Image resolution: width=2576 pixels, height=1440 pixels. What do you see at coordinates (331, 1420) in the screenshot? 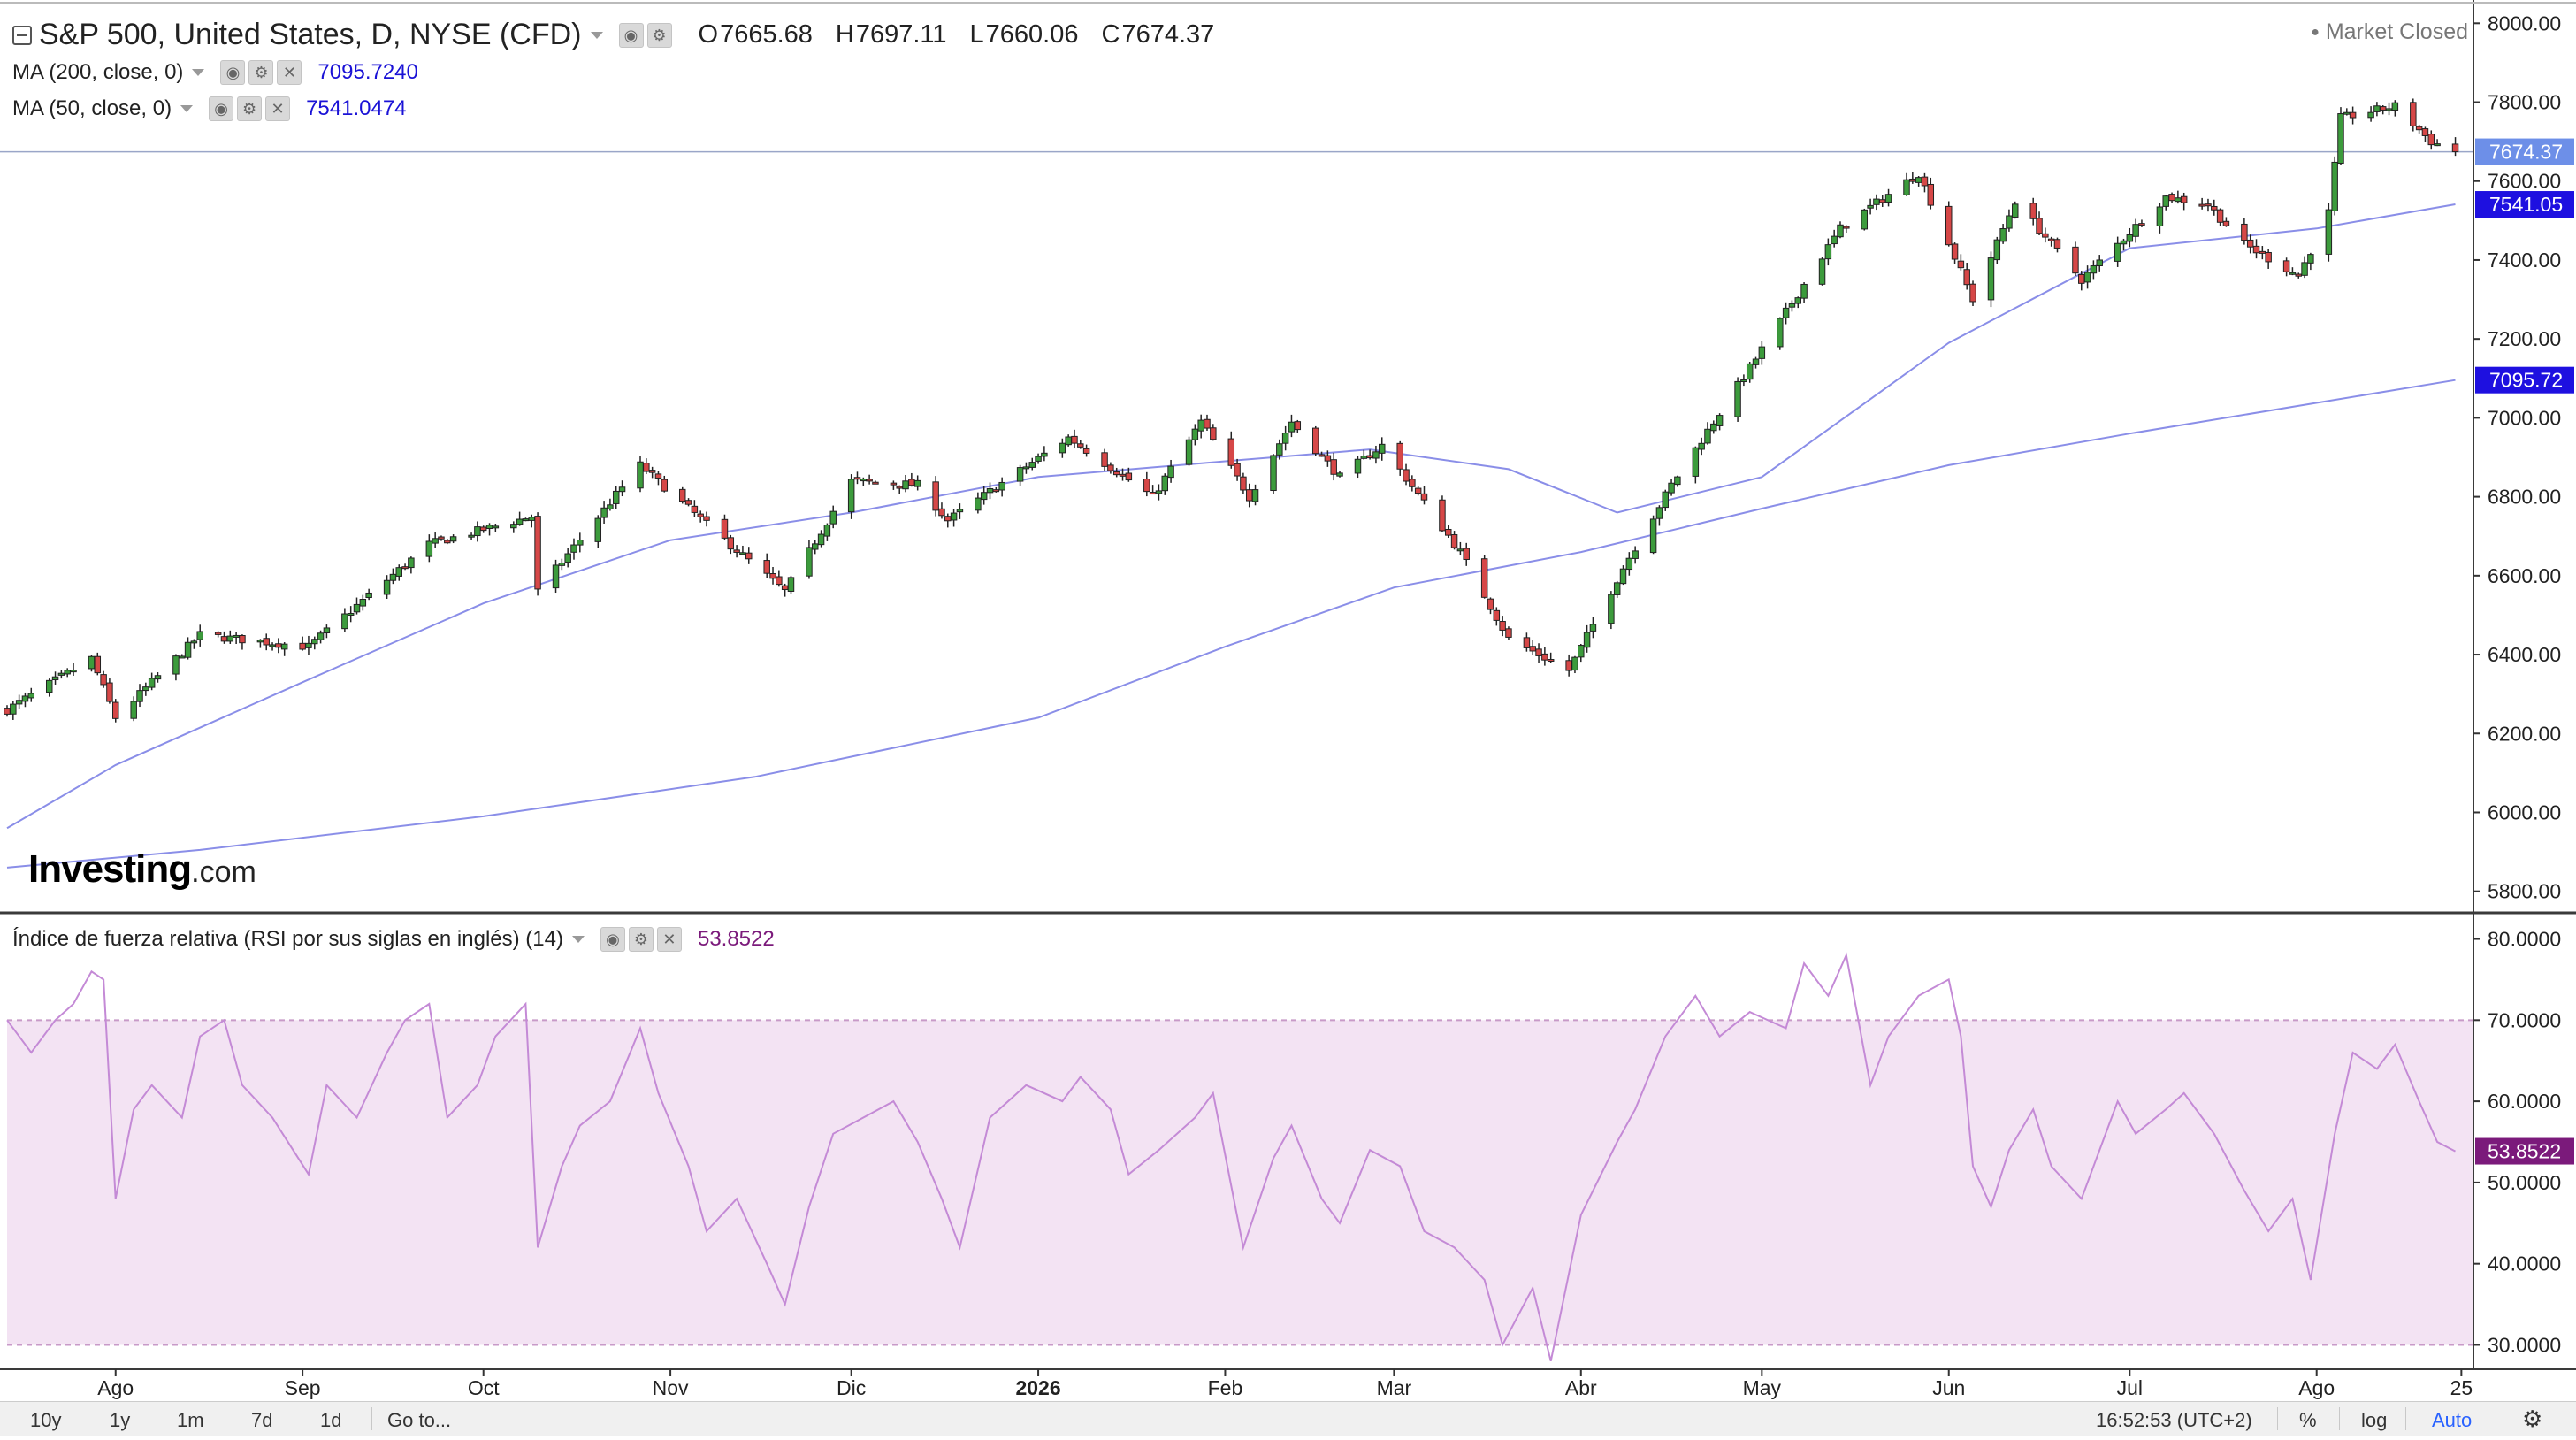
I see `range-1d-button: 1d` at bounding box center [331, 1420].